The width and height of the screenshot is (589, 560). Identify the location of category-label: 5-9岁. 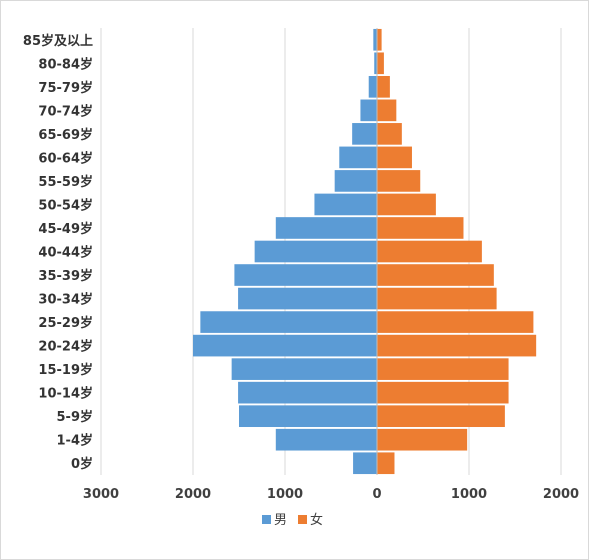
(75, 417).